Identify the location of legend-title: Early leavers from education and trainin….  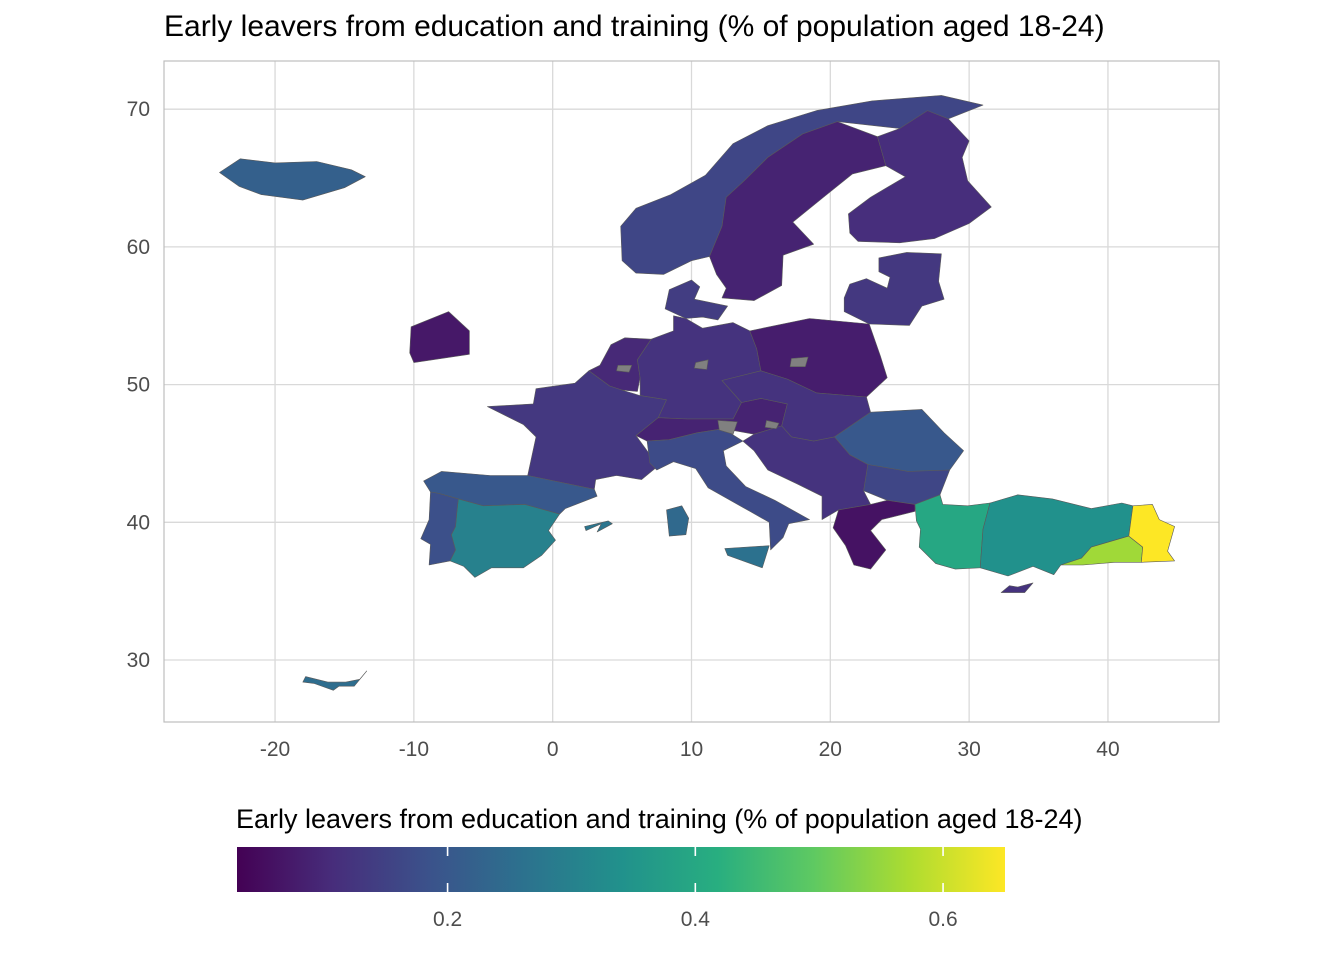
(659, 819).